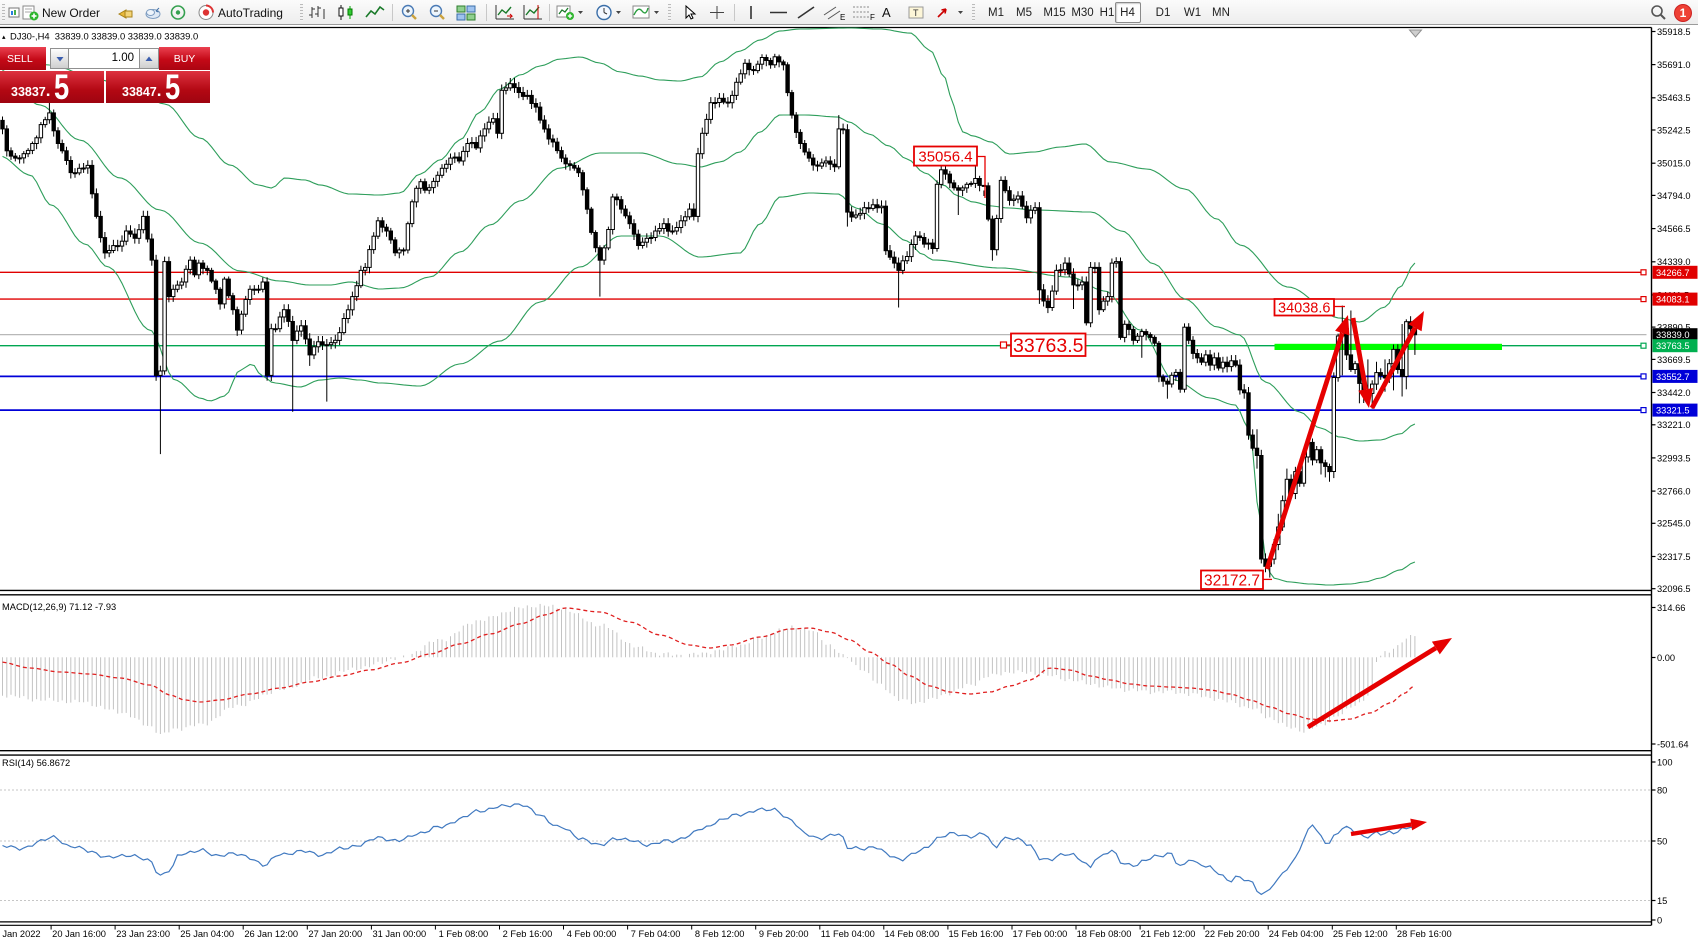  What do you see at coordinates (79, 934) in the screenshot?
I see `svg-text: 20 Jan 16:00` at bounding box center [79, 934].